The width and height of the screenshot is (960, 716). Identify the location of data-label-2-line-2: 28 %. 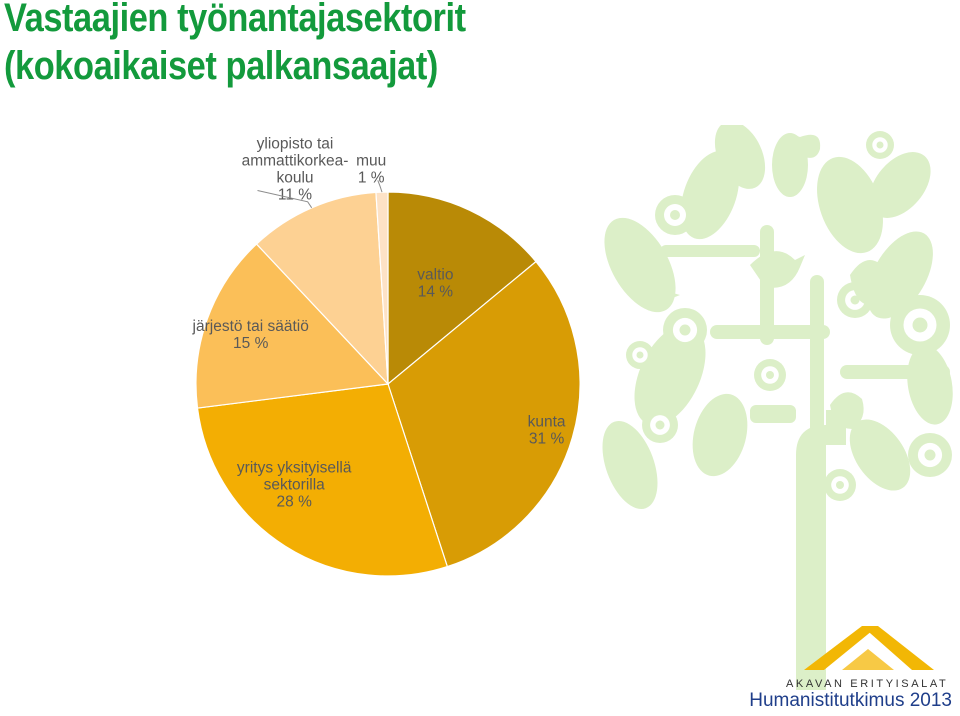
(295, 502).